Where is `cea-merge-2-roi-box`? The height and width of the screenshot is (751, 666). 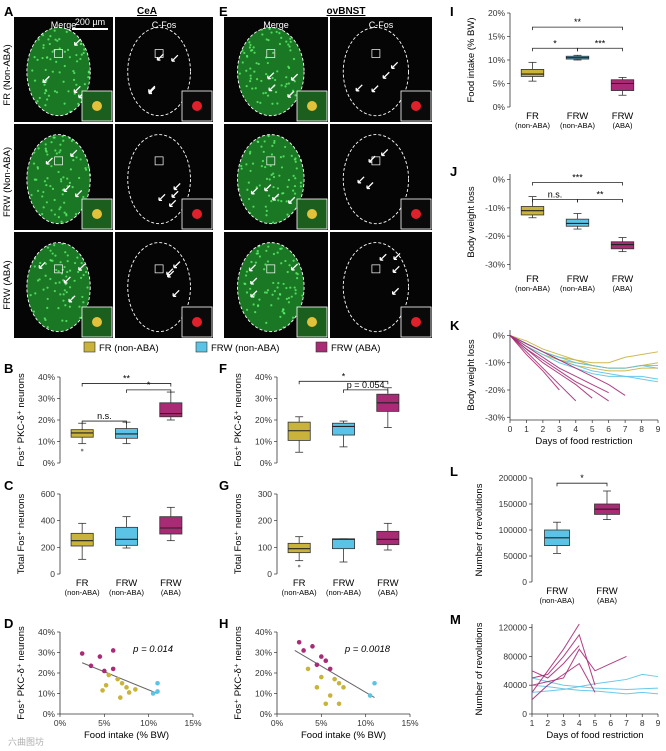
cea-merge-2-roi-box is located at coordinates (58, 269).